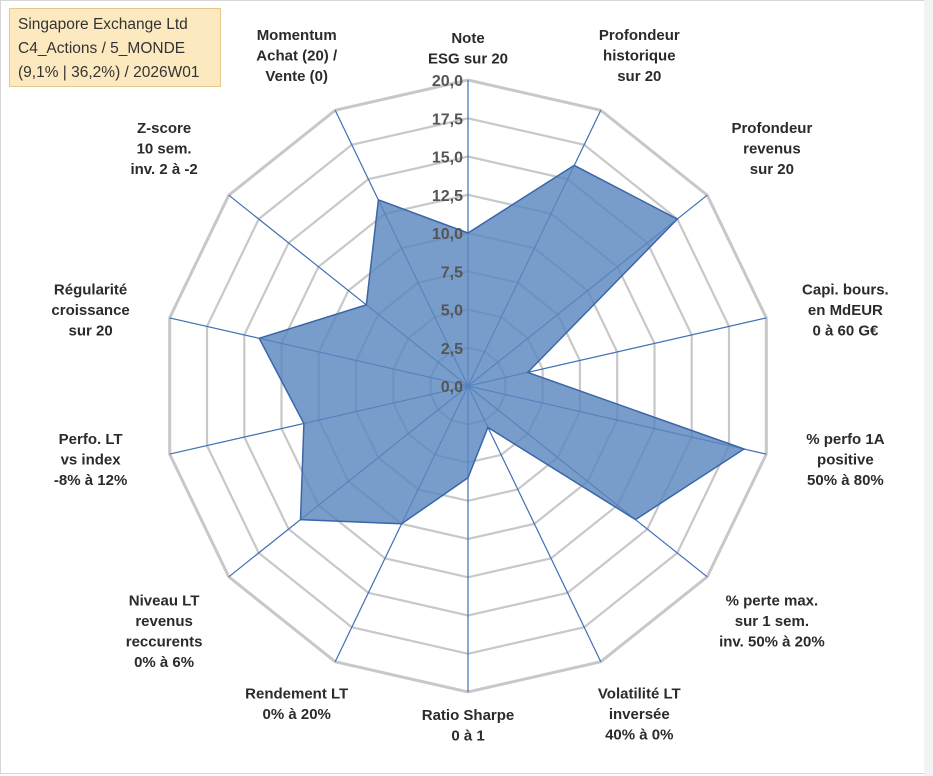 The width and height of the screenshot is (933, 776). What do you see at coordinates (163, 169) in the screenshot?
I see `axis-label-line: inv. 2 à -2` at bounding box center [163, 169].